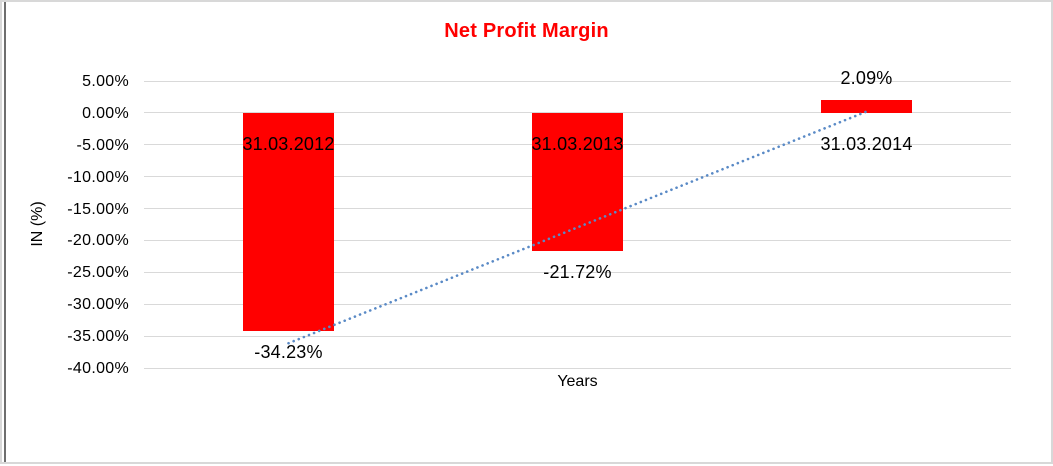  Describe the element at coordinates (98, 209) in the screenshot. I see `y-tick-label: -15.00%` at that location.